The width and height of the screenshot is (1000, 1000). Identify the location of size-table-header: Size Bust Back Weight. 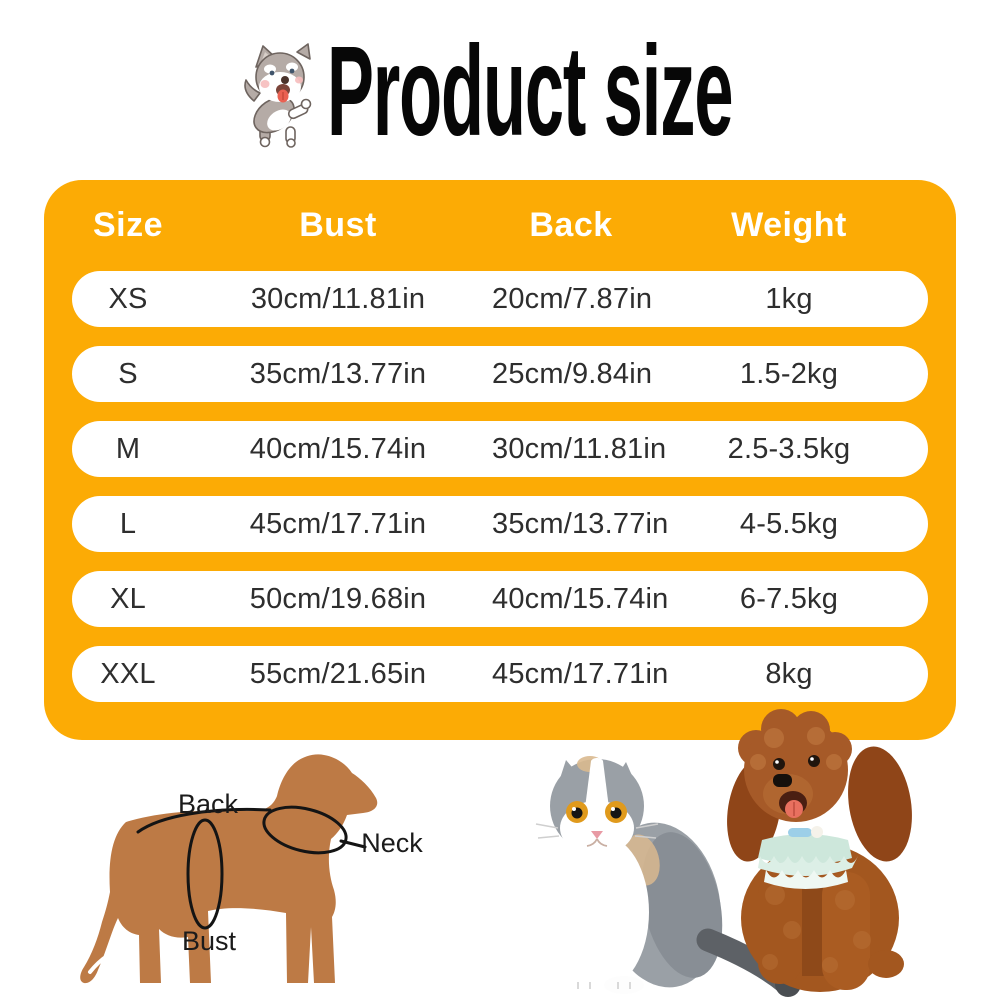
(500, 225).